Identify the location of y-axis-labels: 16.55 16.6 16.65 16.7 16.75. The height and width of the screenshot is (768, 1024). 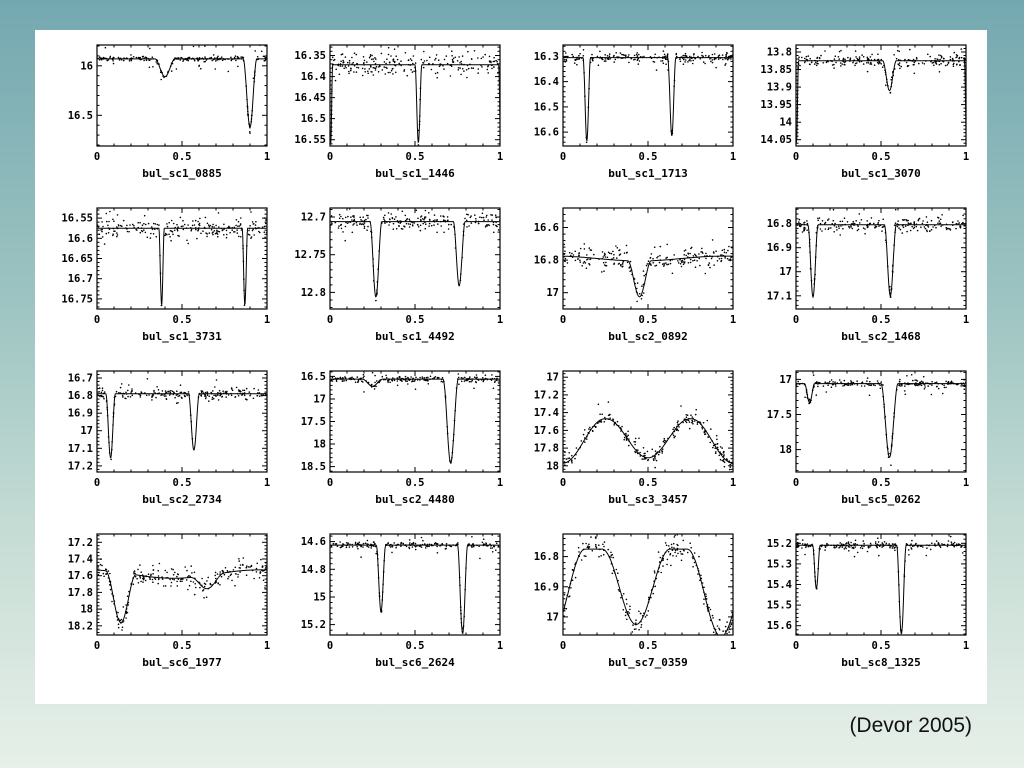
(77, 259).